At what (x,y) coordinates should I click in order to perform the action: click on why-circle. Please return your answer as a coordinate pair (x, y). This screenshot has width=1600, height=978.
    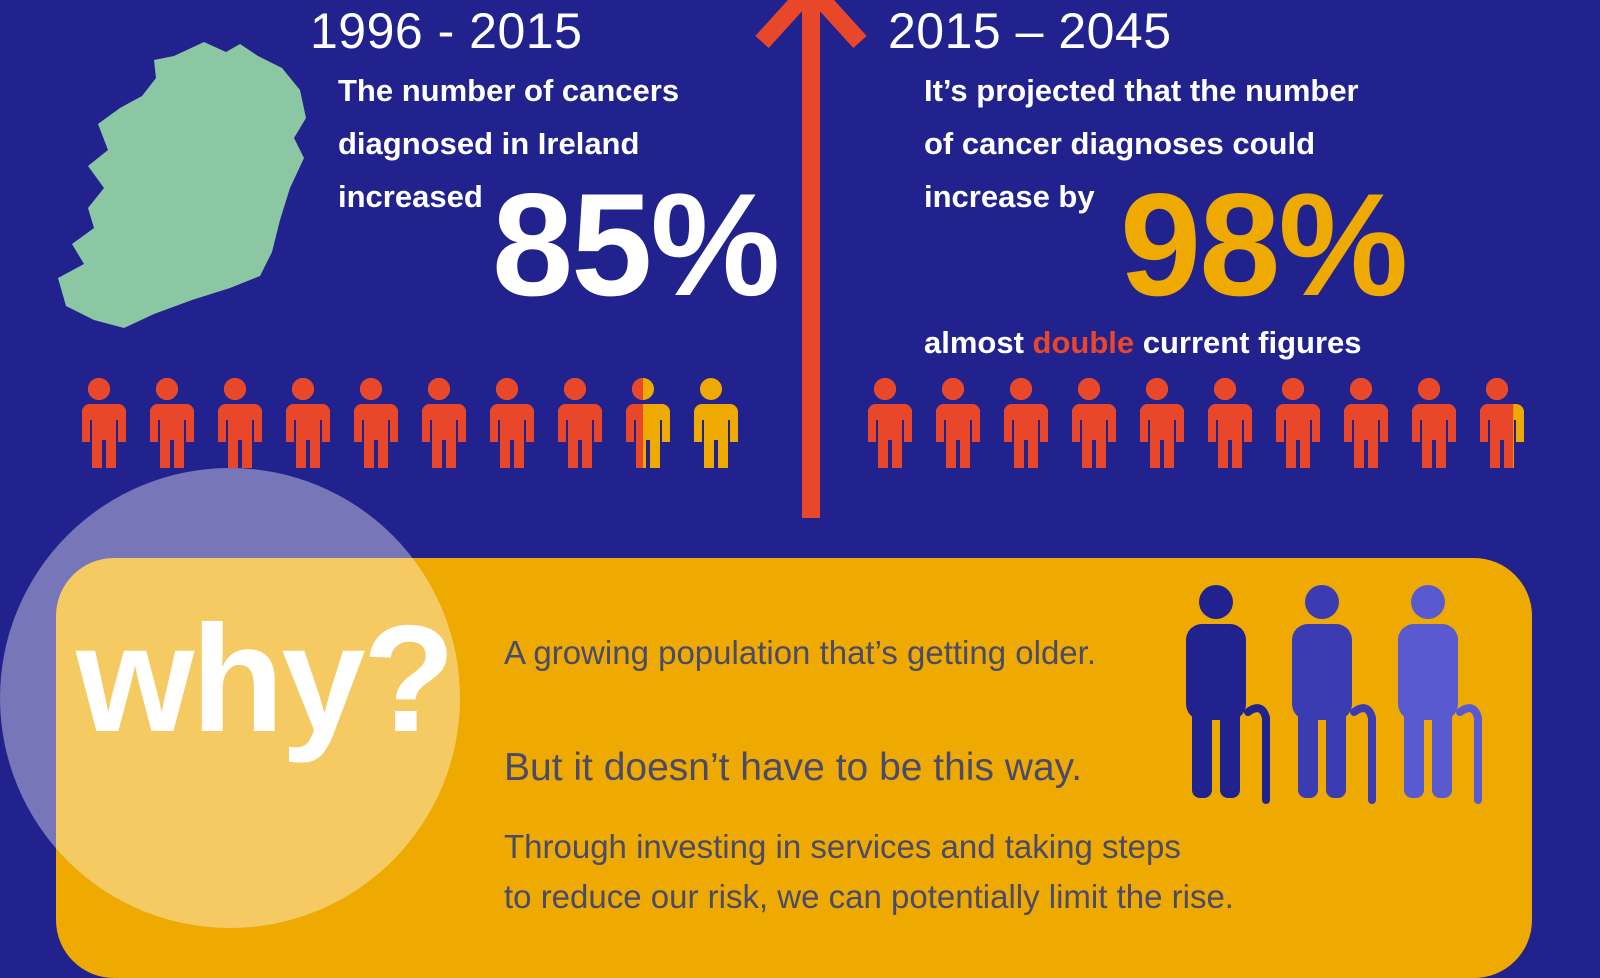
    Looking at the image, I should click on (230, 698).